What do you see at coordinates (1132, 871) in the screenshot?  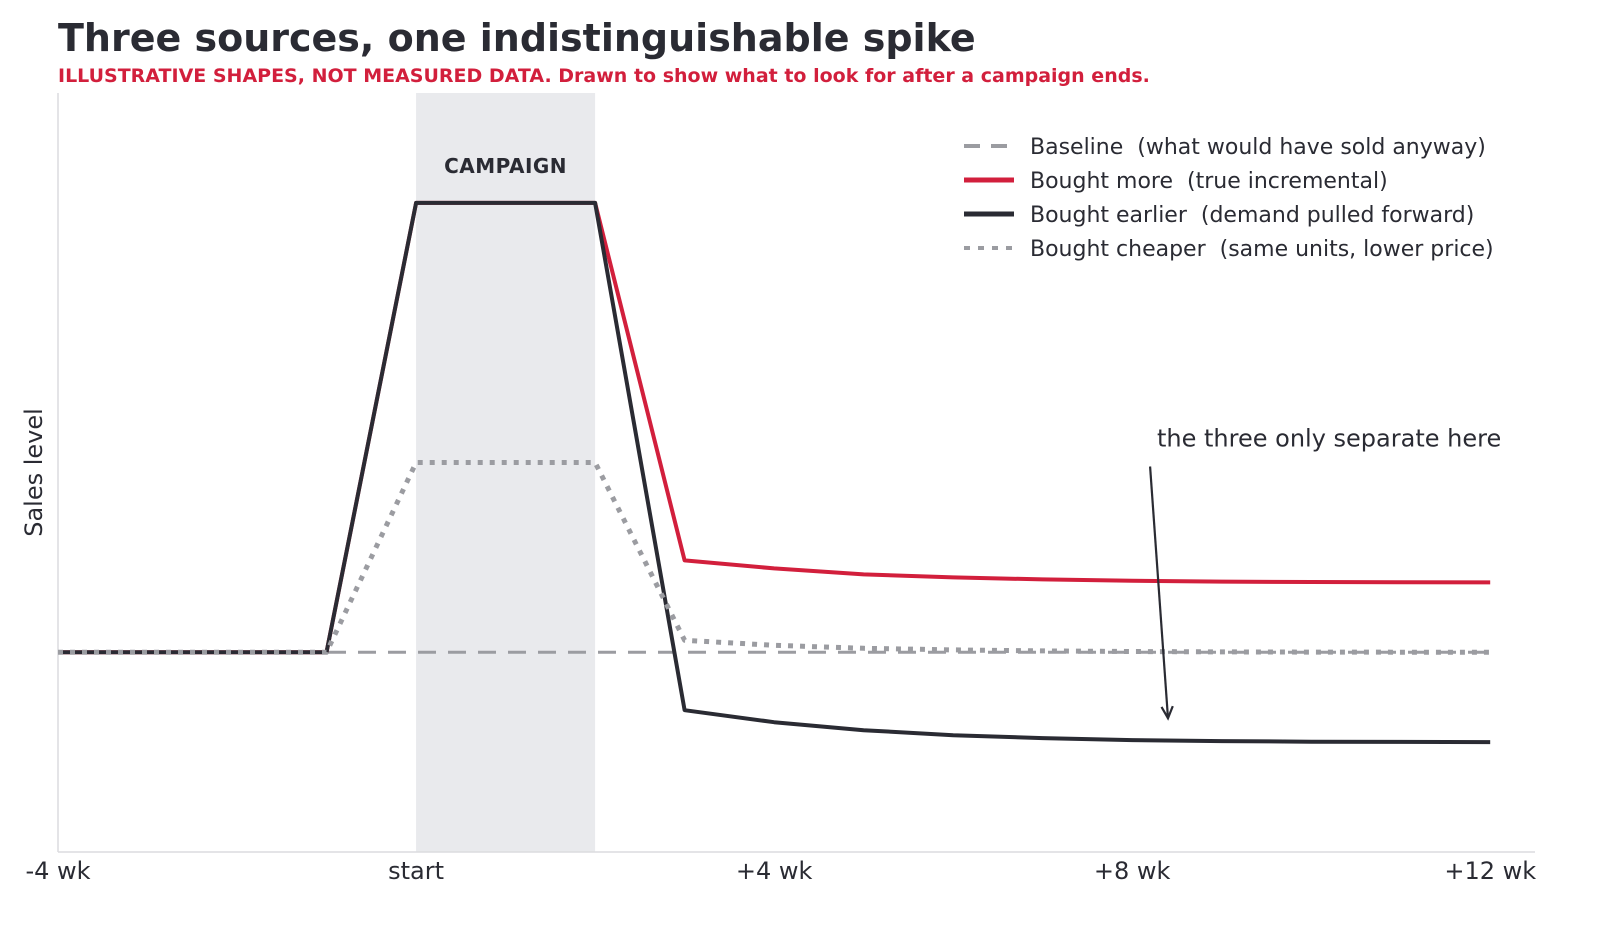 I see `x-tick-label-3: +8 wk` at bounding box center [1132, 871].